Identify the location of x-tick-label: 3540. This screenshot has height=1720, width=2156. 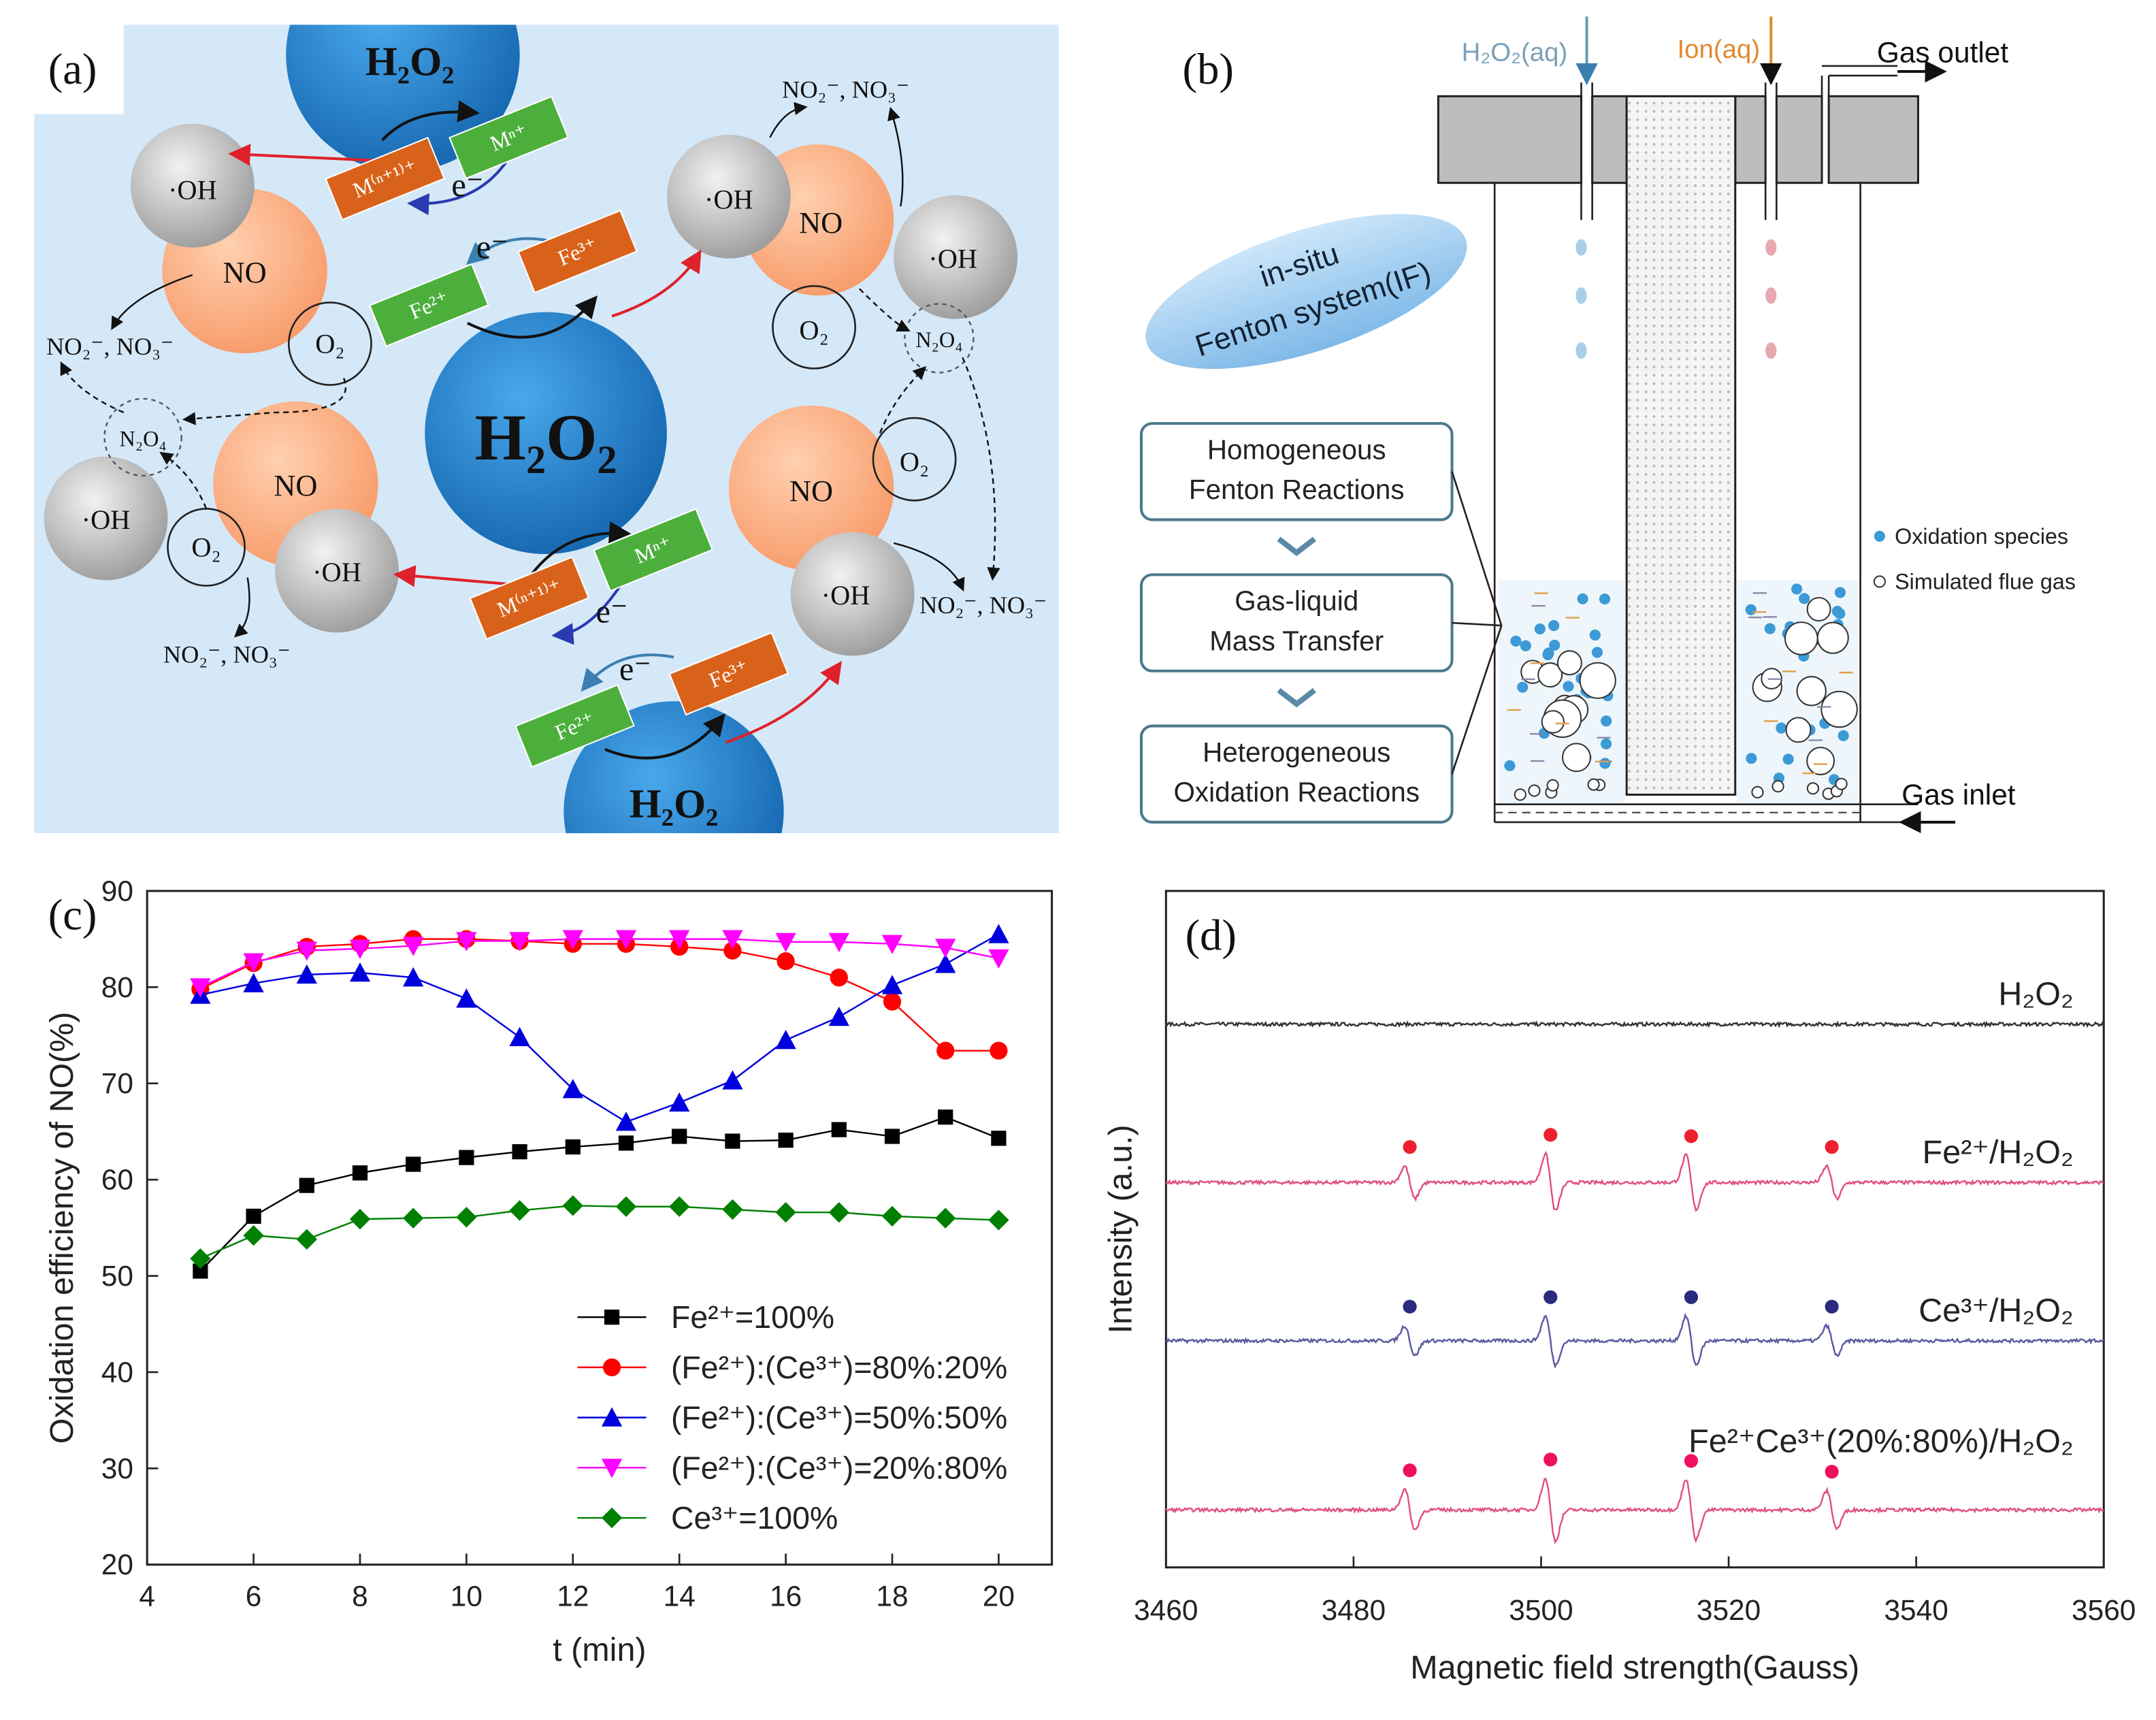
(1916, 1610).